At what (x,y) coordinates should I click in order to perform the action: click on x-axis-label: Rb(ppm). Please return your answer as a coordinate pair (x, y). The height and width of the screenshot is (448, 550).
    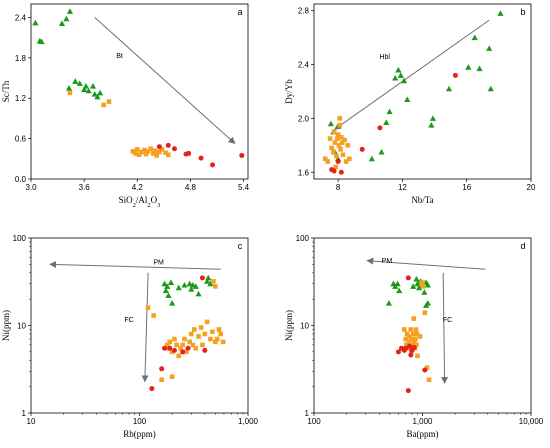
    Looking at the image, I should click on (139, 434).